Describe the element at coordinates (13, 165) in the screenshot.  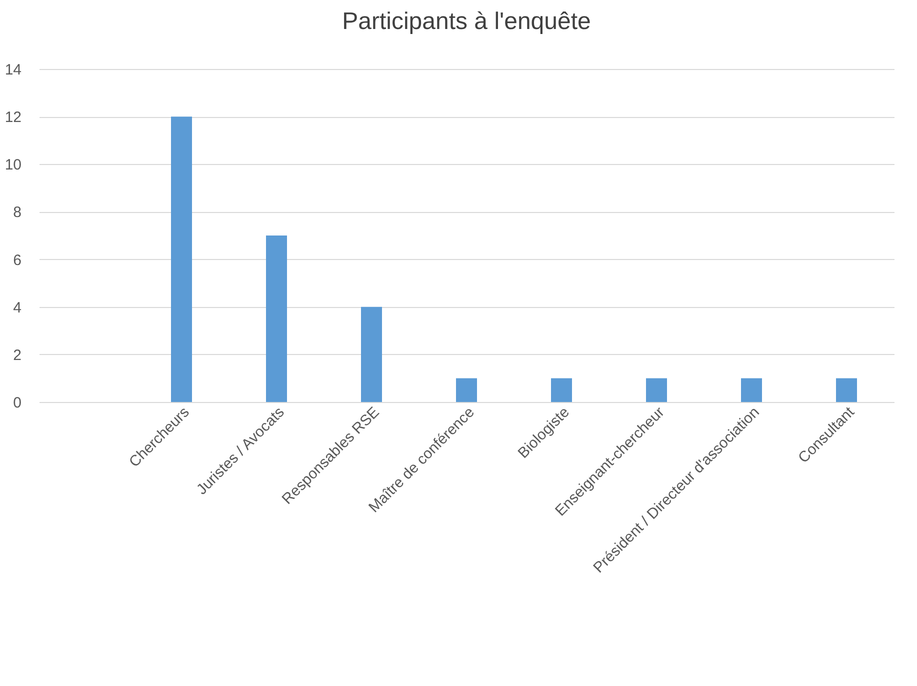
I see `y-tick-label: 10` at that location.